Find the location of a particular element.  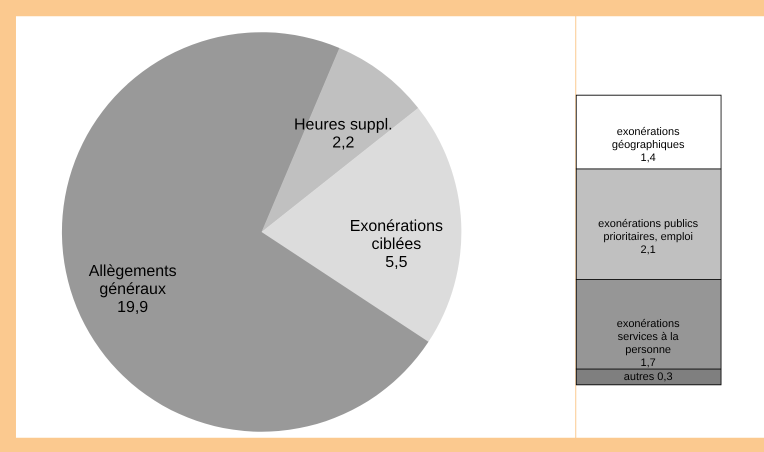

pie-slice is located at coordinates (362, 225).